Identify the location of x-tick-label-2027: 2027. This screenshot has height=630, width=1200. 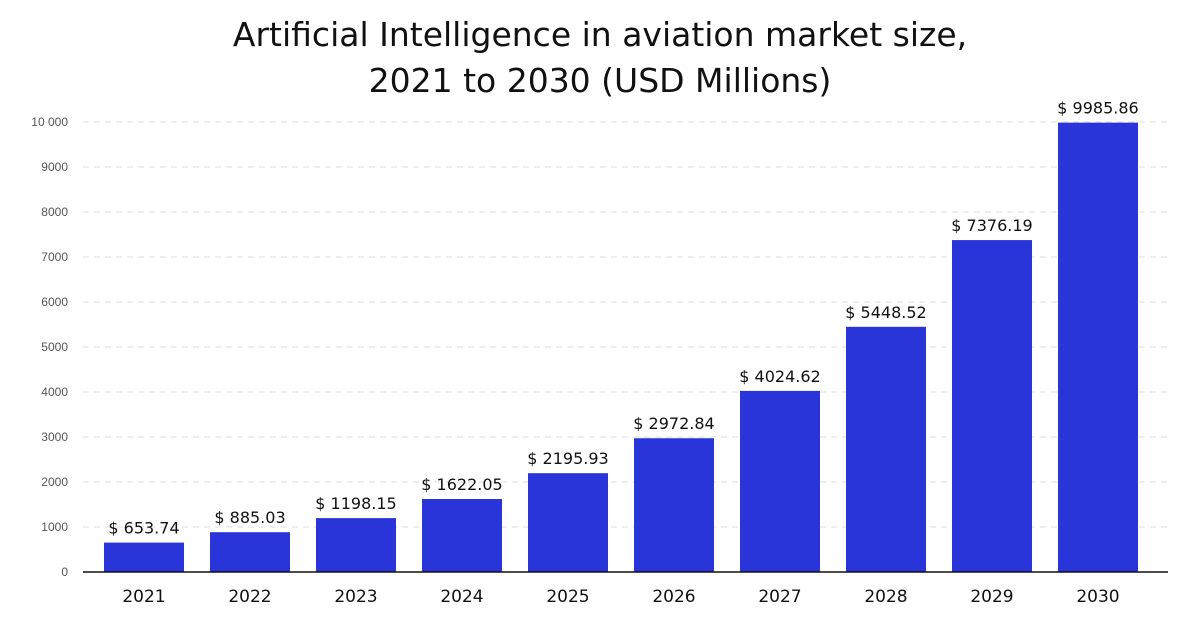
(779, 597).